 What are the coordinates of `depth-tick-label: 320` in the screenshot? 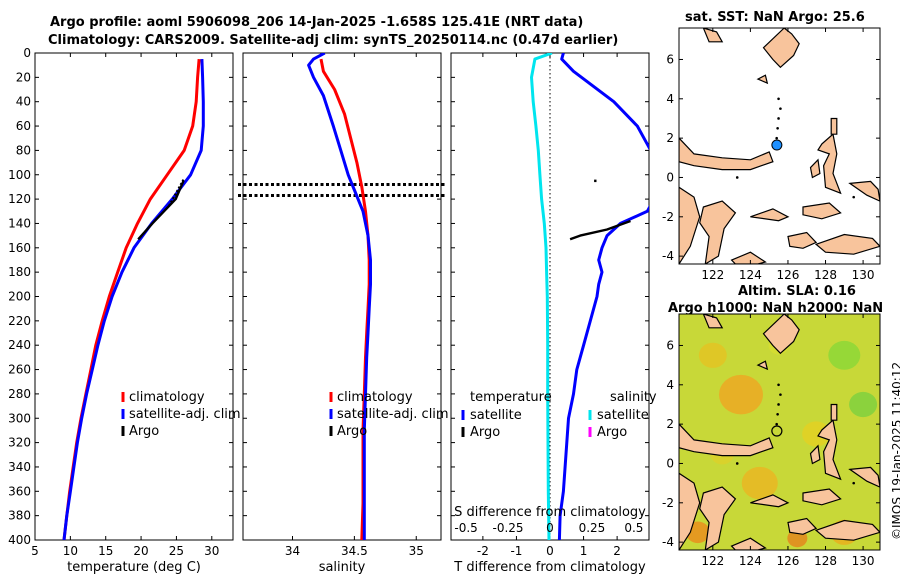 It's located at (19, 443).